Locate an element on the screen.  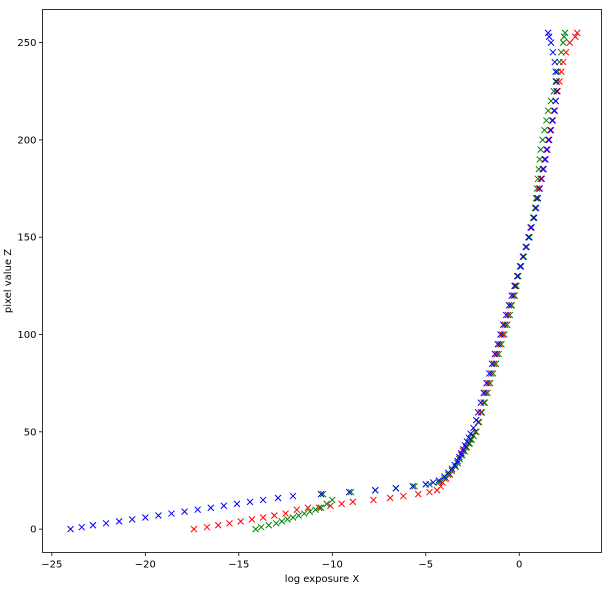
y-tick-label: 250 is located at coordinates (26, 43).